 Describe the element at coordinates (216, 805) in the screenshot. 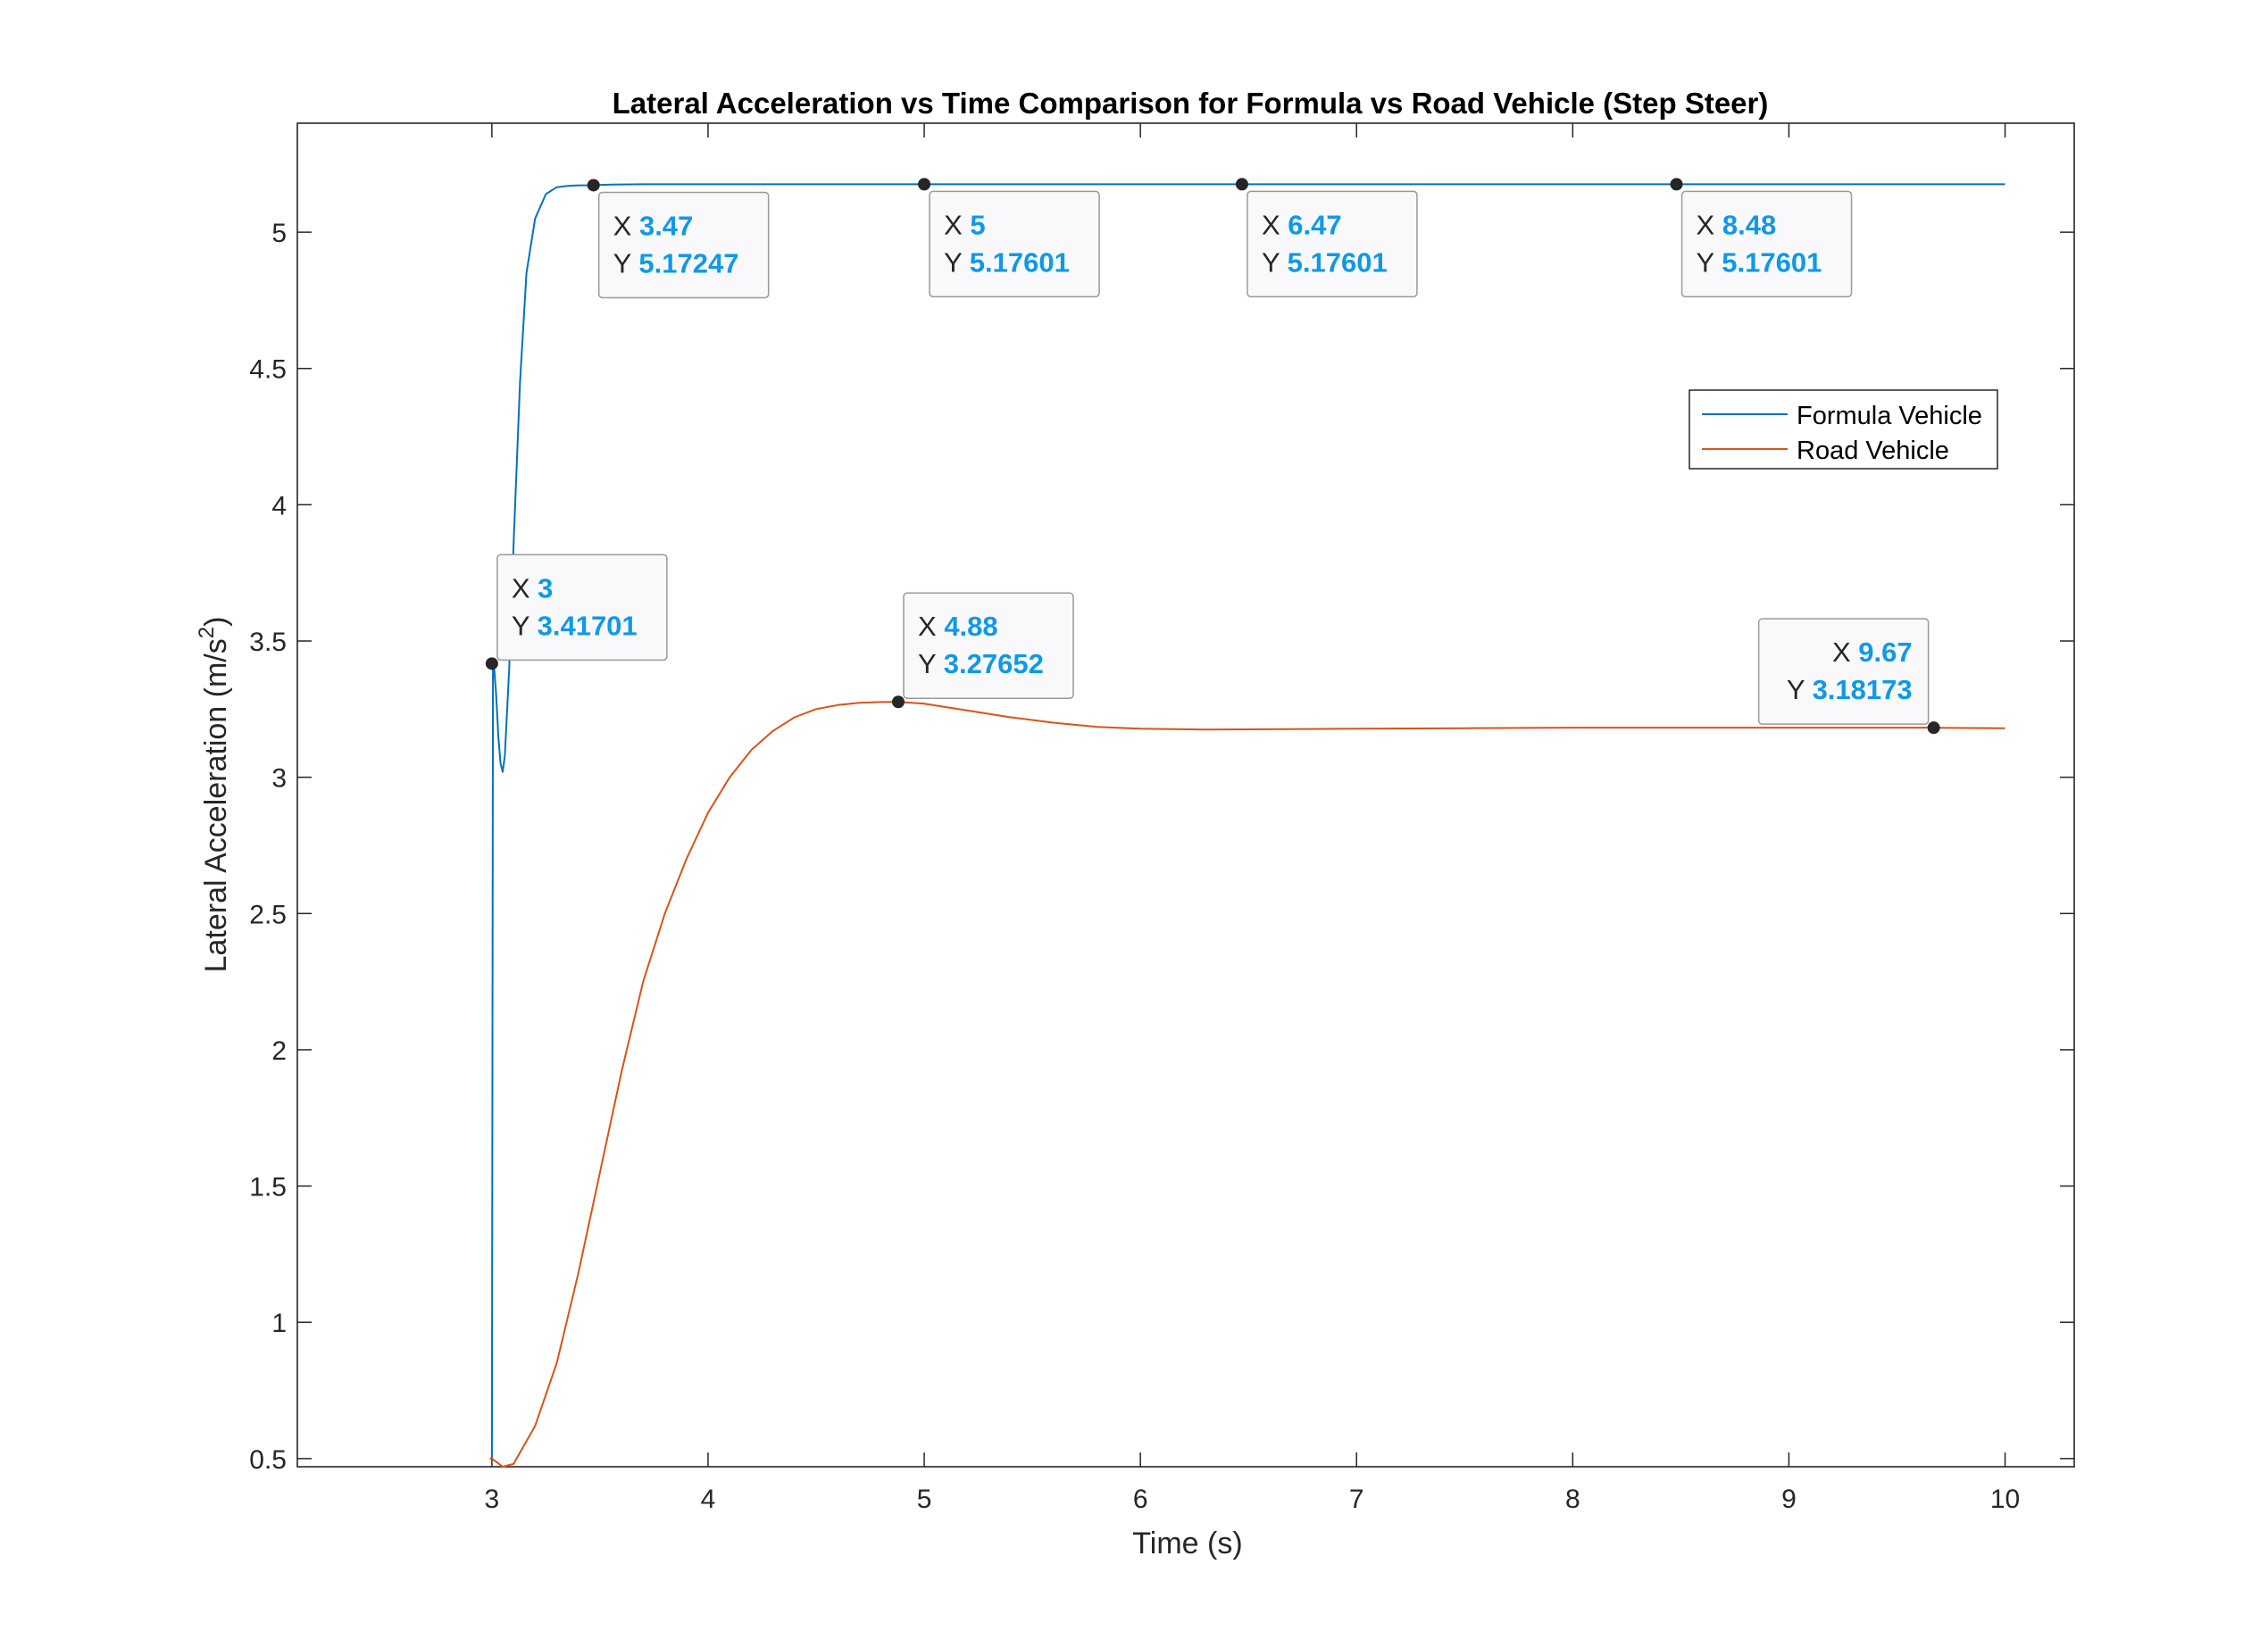

I see `y-axis-label-main: Lateral Acceleration (m/s` at that location.